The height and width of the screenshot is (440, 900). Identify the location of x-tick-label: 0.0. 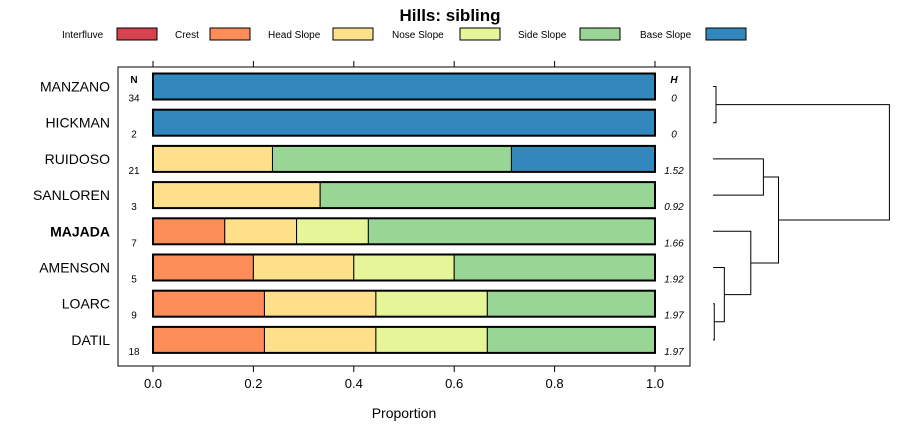
(153, 383).